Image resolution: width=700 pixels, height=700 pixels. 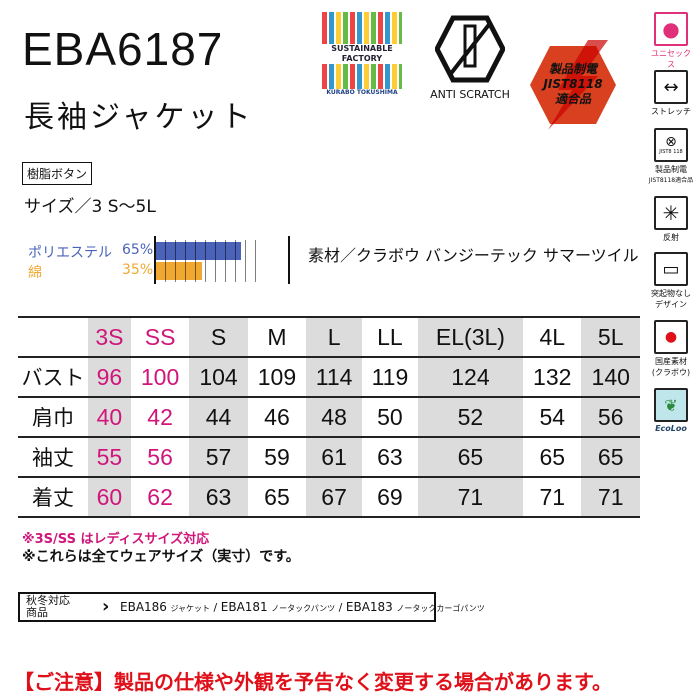 What do you see at coordinates (671, 269) in the screenshot?
I see `no-protrusion-icon: ▭` at bounding box center [671, 269].